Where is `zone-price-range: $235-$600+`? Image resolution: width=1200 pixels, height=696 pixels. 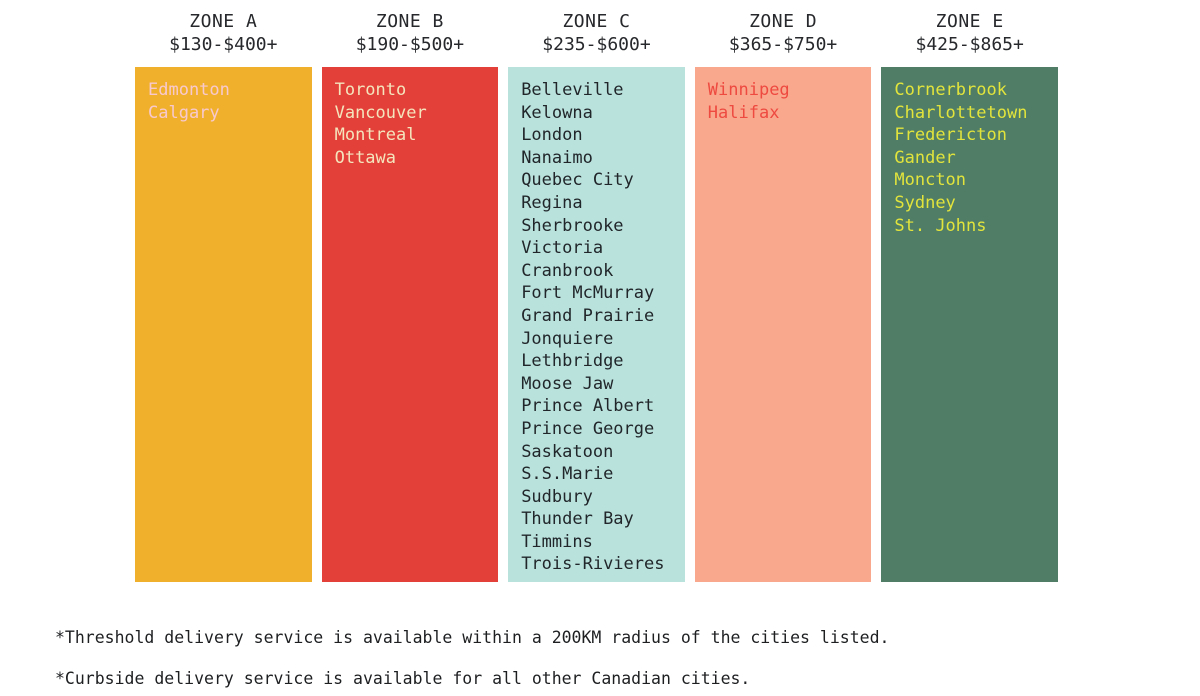 zone-price-range: $235-$600+ is located at coordinates (596, 44).